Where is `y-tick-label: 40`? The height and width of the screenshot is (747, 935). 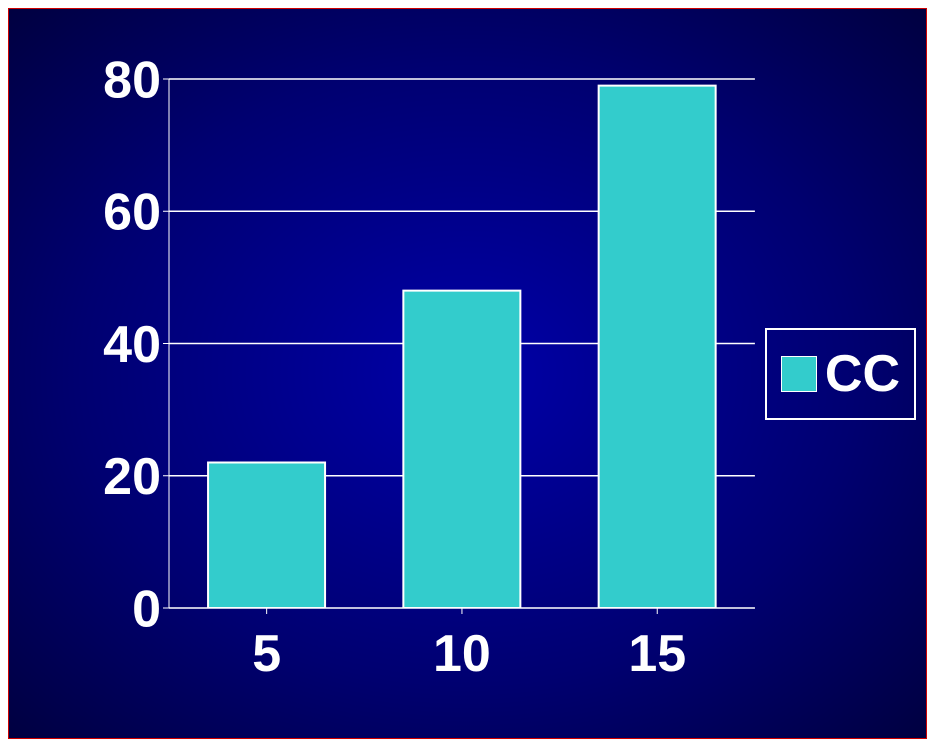 y-tick-label: 40 is located at coordinates (132, 345).